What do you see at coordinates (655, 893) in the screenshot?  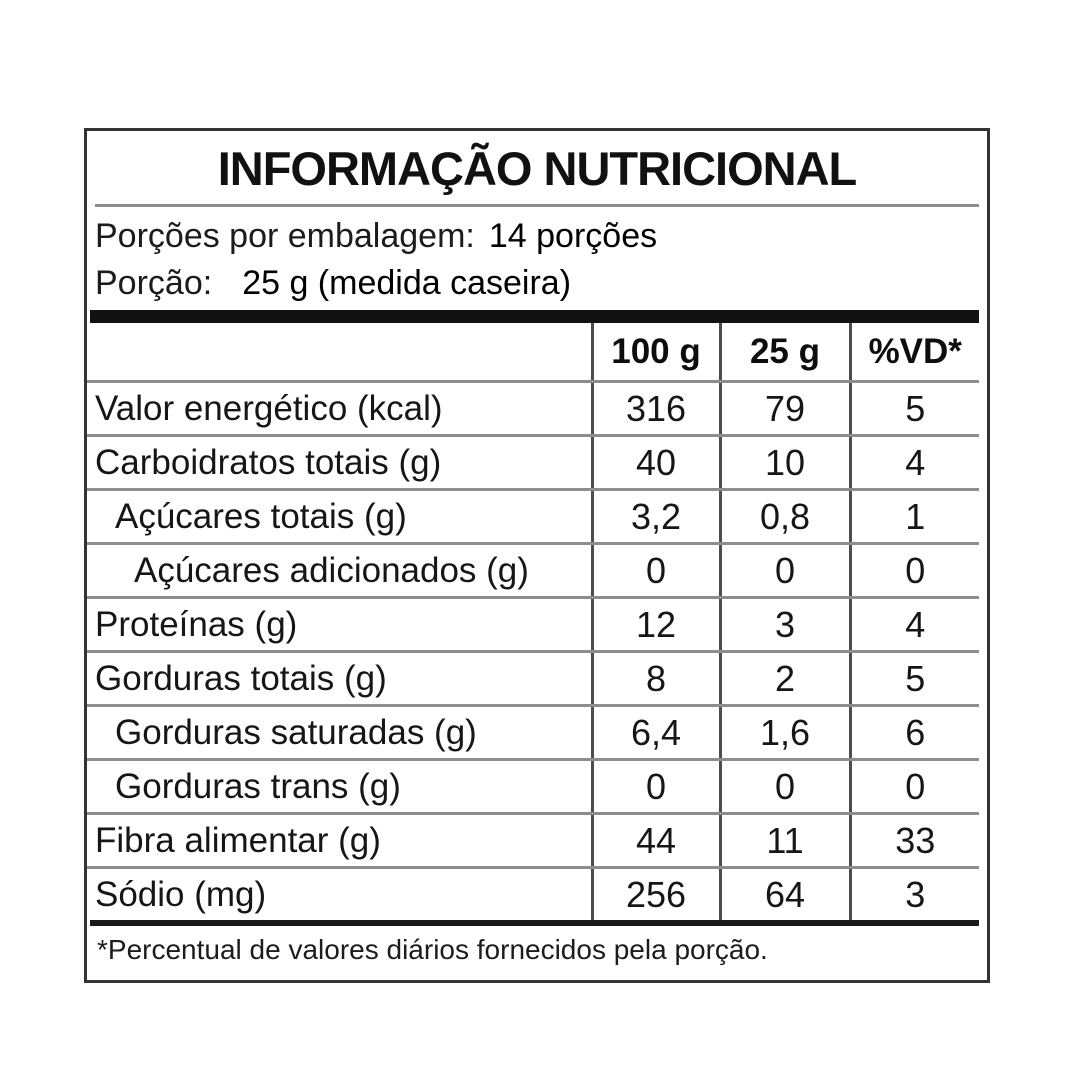 I see `value-per-100g: 256` at bounding box center [655, 893].